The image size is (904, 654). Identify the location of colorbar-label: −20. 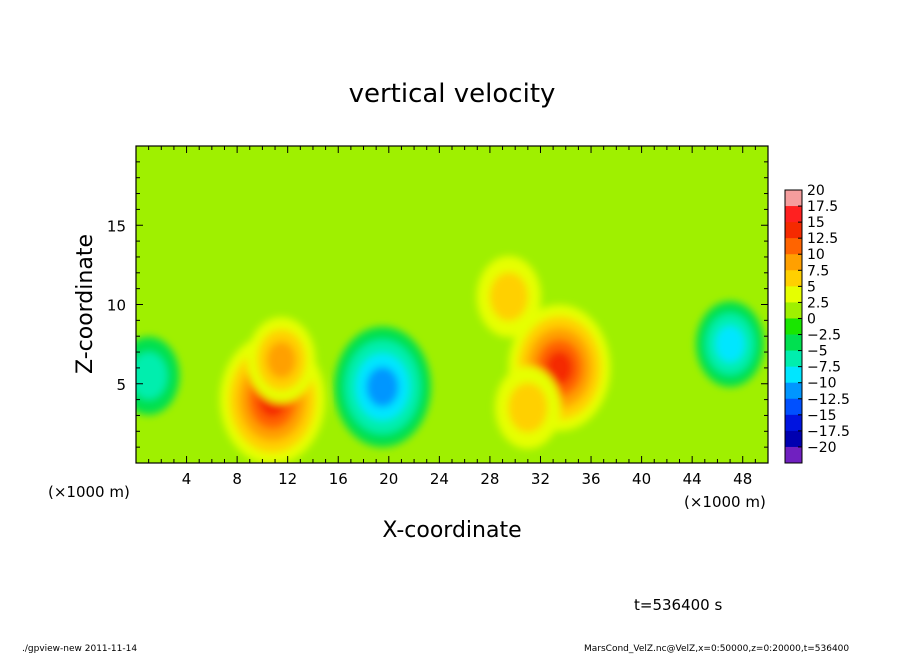
(822, 448).